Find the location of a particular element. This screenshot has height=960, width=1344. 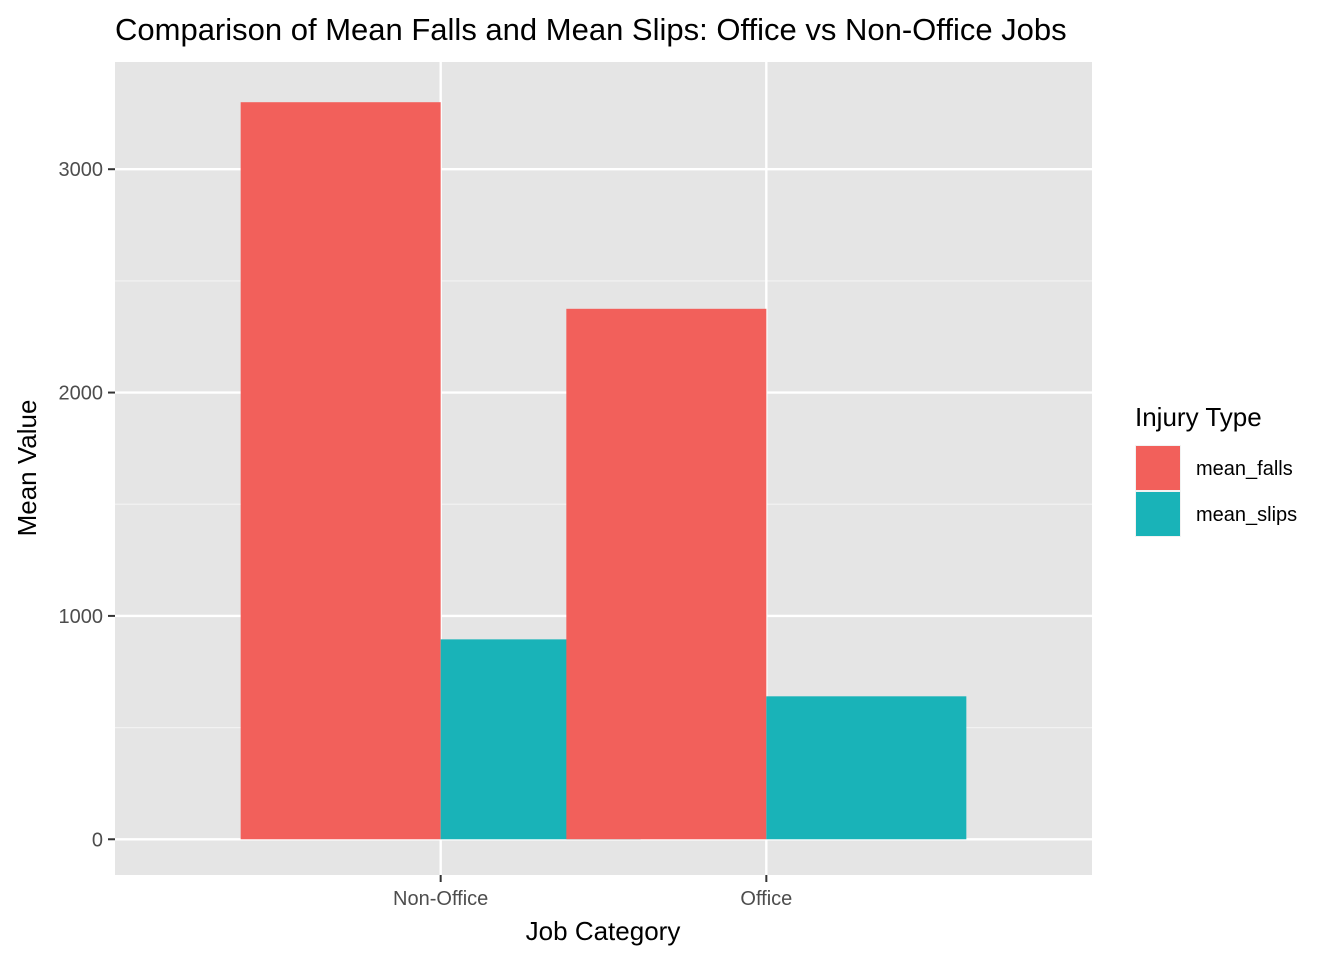

y-axis-title: Mean Value is located at coordinates (27, 468).